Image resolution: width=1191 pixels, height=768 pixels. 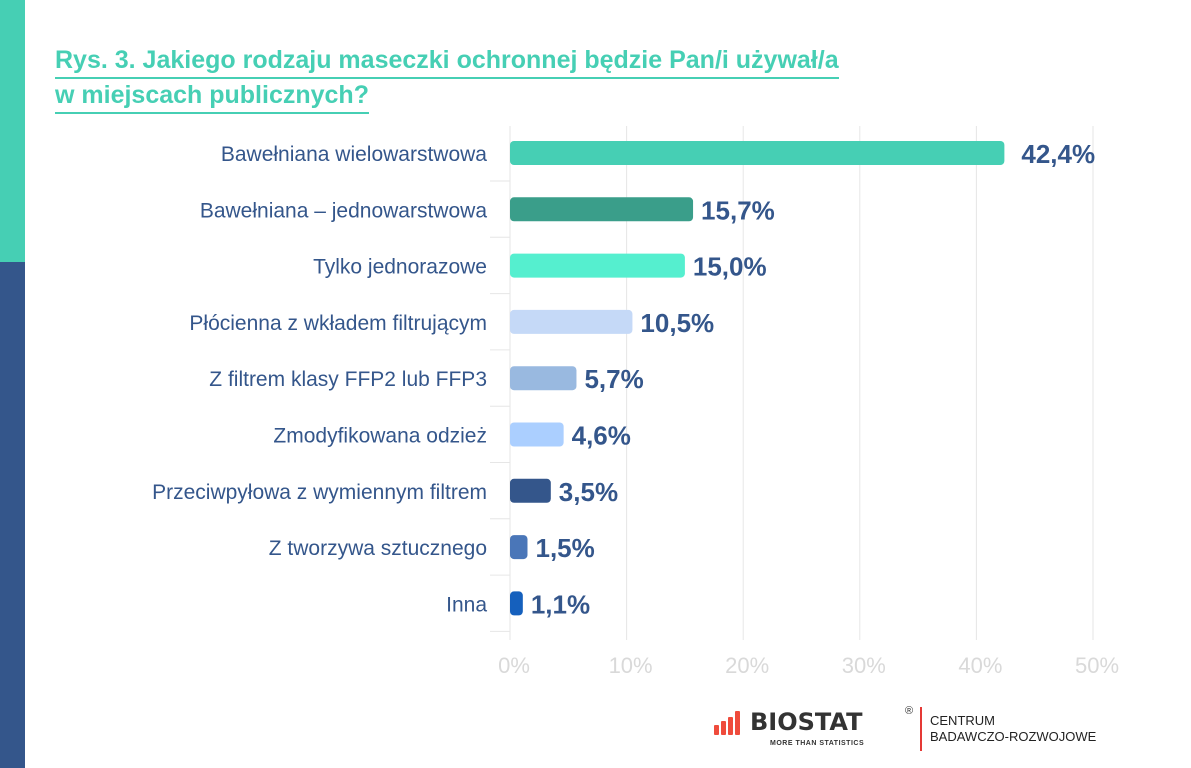 I want to click on category-label: Z tworzywa sztucznego, so click(x=378, y=548).